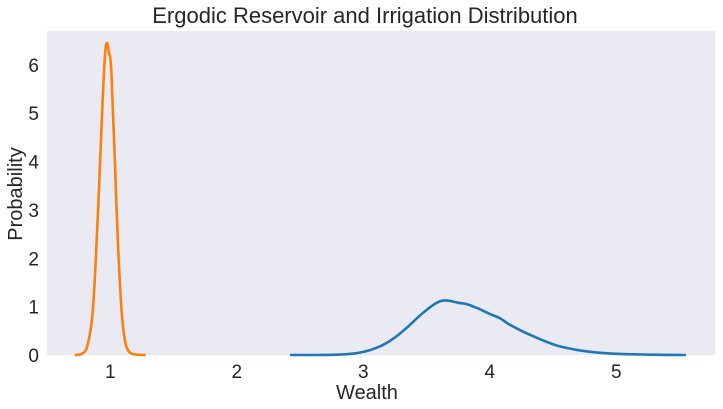 This screenshot has width=723, height=409. I want to click on x-tick-label: 3, so click(363, 372).